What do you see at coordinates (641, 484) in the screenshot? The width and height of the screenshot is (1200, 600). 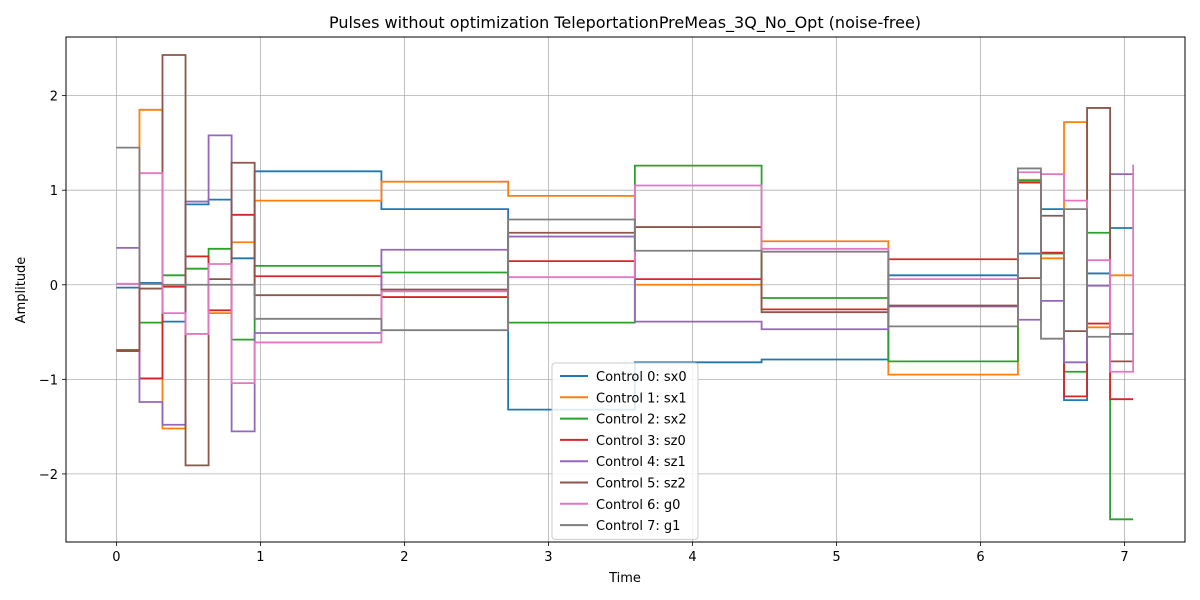 I see `legend-entry: Control 5: sz2` at bounding box center [641, 484].